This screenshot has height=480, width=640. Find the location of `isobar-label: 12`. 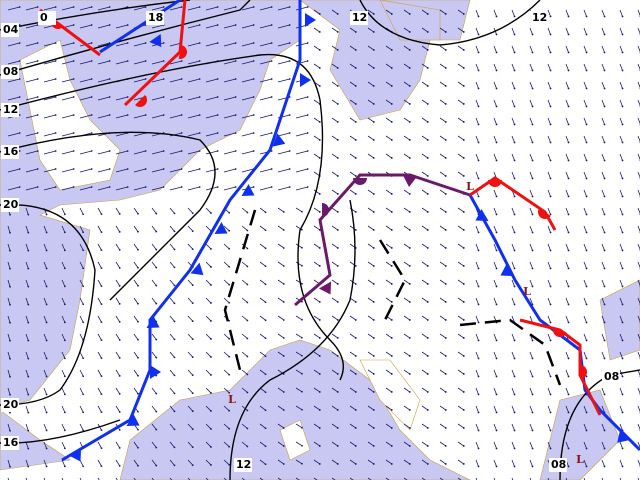

isobar-label: 12 is located at coordinates (243, 464).